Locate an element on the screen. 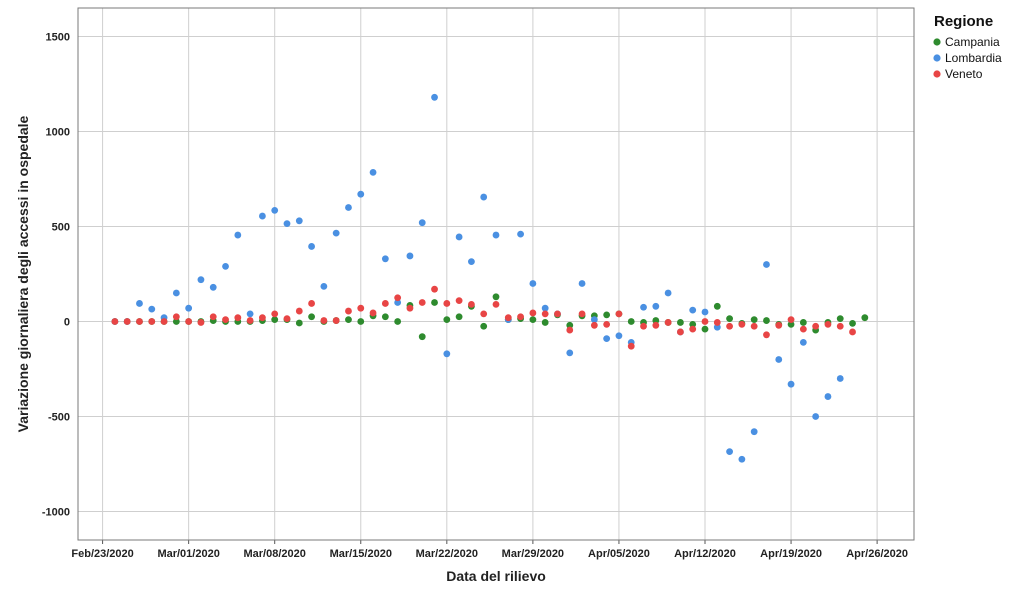 The height and width of the screenshot is (596, 1024). legend-items: Campania Lombardia Veneto is located at coordinates (967, 58).